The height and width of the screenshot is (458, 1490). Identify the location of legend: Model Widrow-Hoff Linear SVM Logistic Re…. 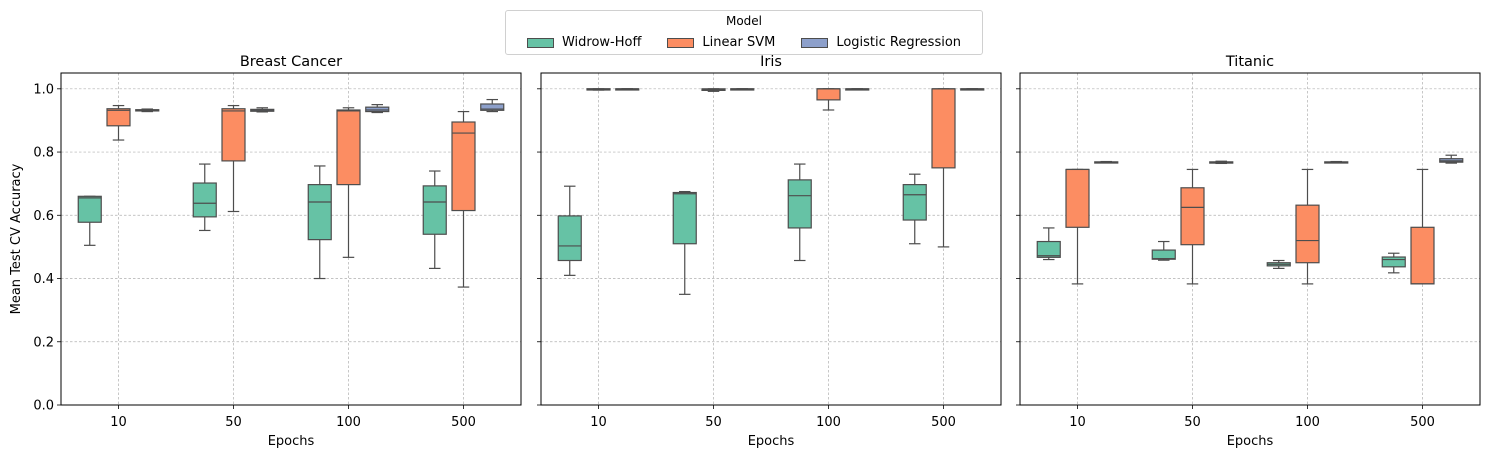
(744, 32).